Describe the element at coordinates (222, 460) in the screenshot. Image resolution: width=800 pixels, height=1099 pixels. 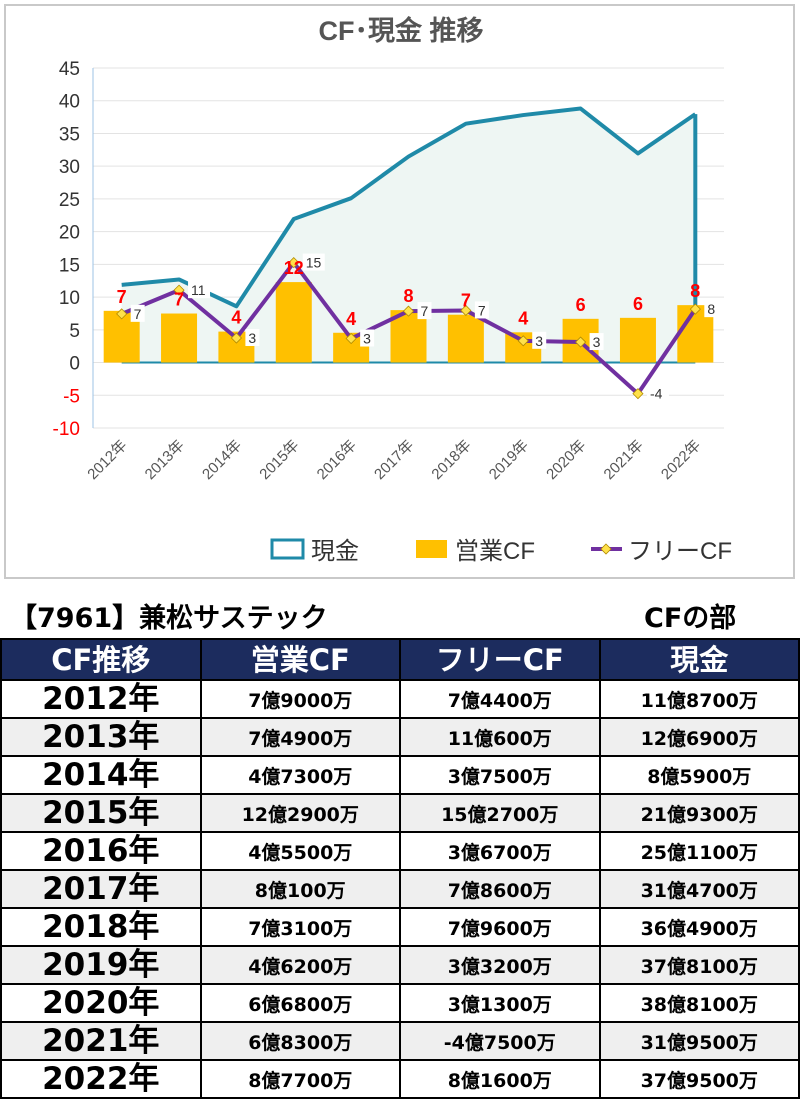
I see `x-tick-label: 2014年` at that location.